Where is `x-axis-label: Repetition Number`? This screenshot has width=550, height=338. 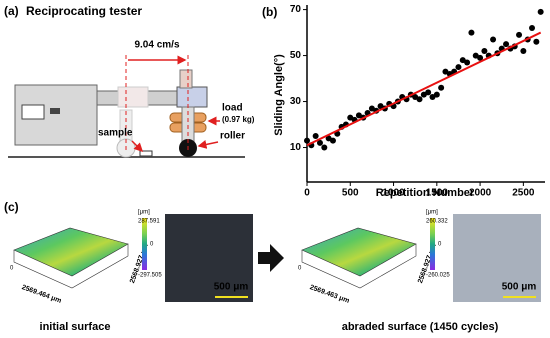 x-axis-label: Repetition Number is located at coordinates (425, 193).